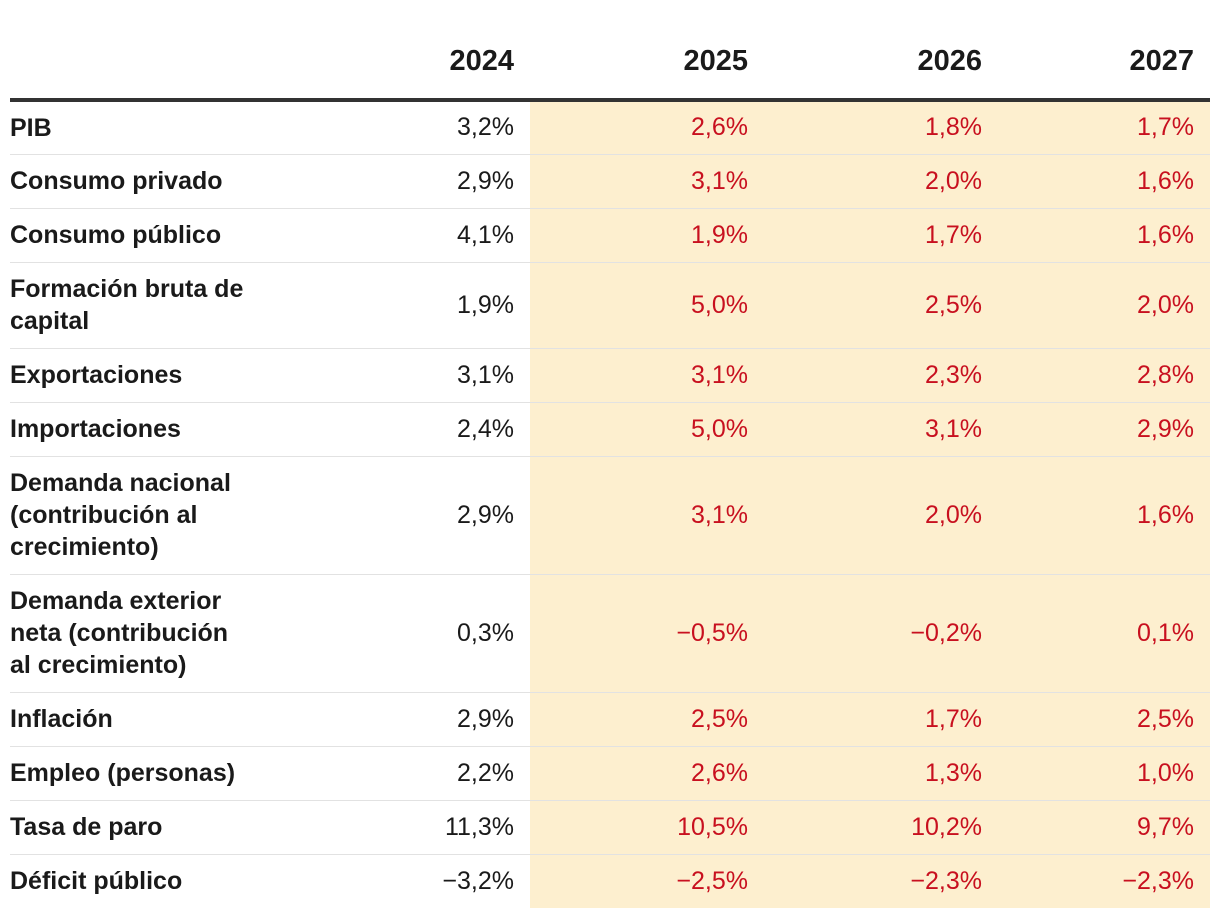 This screenshot has width=1220, height=918. Describe the element at coordinates (400, 375) in the screenshot. I see `cell-2024: 3,1%` at that location.